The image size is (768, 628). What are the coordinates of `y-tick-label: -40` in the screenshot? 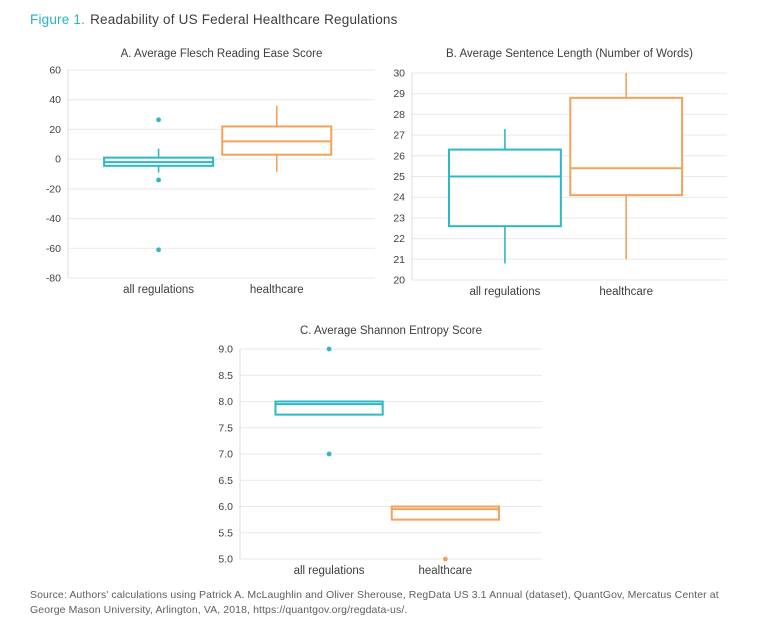 It's located at (53, 219).